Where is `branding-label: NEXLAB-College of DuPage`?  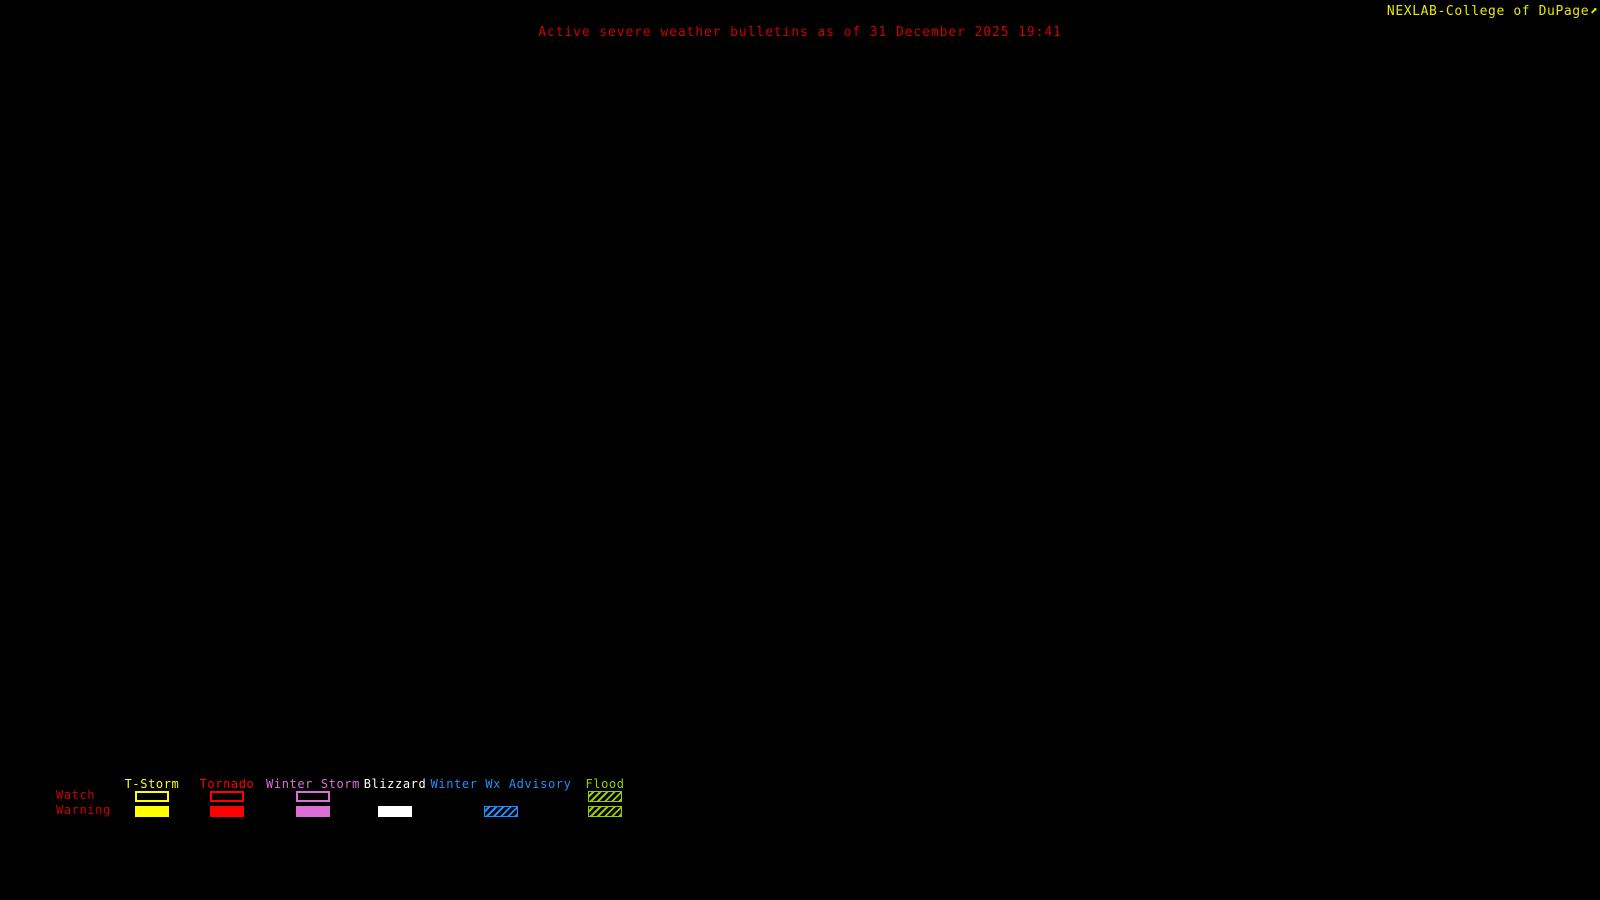 branding-label: NEXLAB-College of DuPage is located at coordinates (1488, 11).